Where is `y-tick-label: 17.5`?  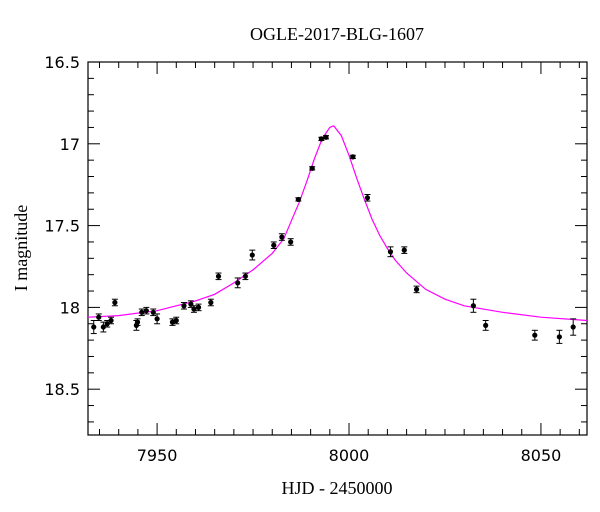 y-tick-label: 17.5 is located at coordinates (62, 226).